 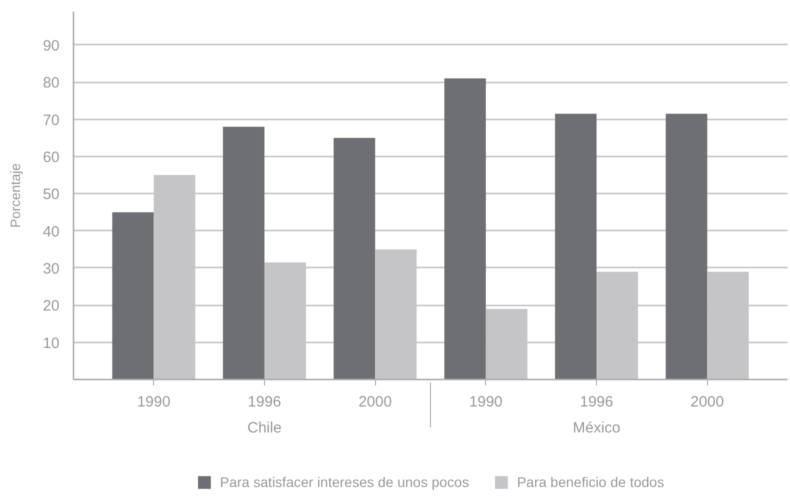 What do you see at coordinates (596, 428) in the screenshot?
I see `text: México` at bounding box center [596, 428].